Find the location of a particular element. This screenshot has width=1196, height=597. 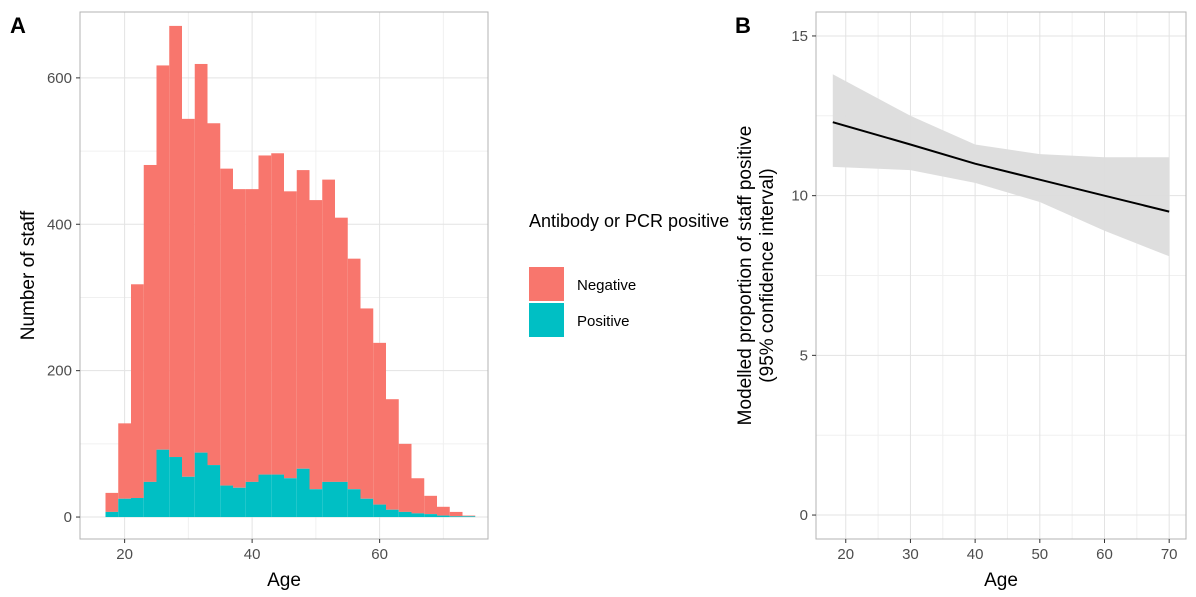

panel-a-letter: A is located at coordinates (18, 25).